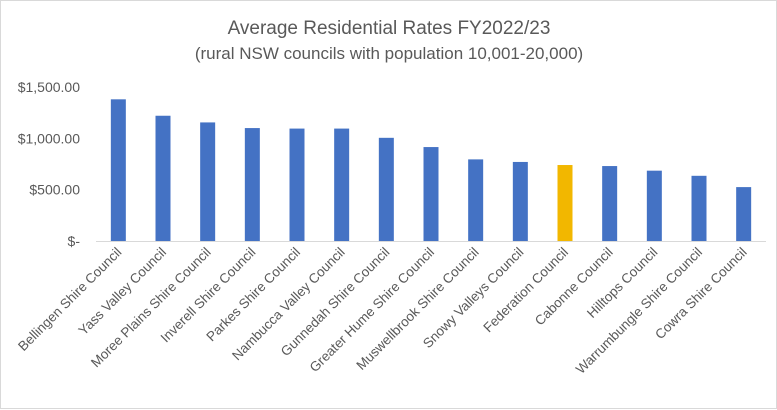 The width and height of the screenshot is (777, 410). Describe the element at coordinates (699, 208) in the screenshot. I see `bar-warrumbungle-shire-council` at that location.